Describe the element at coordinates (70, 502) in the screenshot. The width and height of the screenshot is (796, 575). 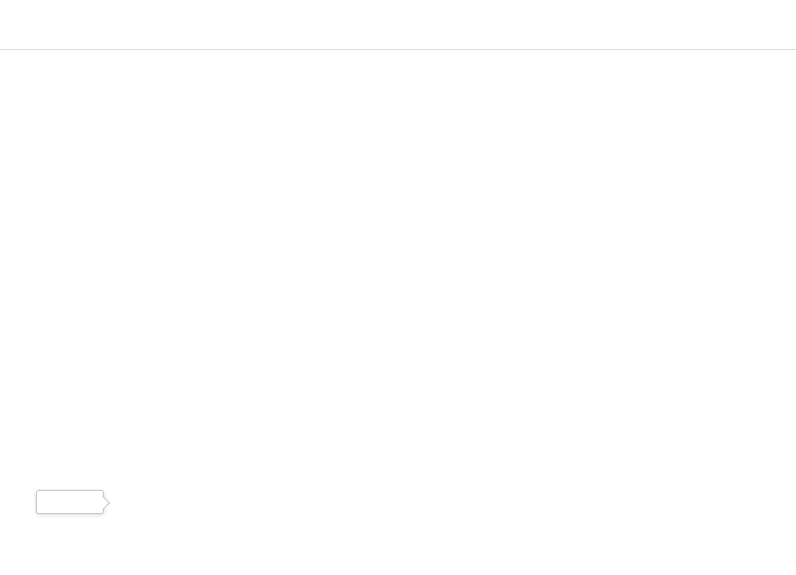
I see `axis-pointer-label` at that location.